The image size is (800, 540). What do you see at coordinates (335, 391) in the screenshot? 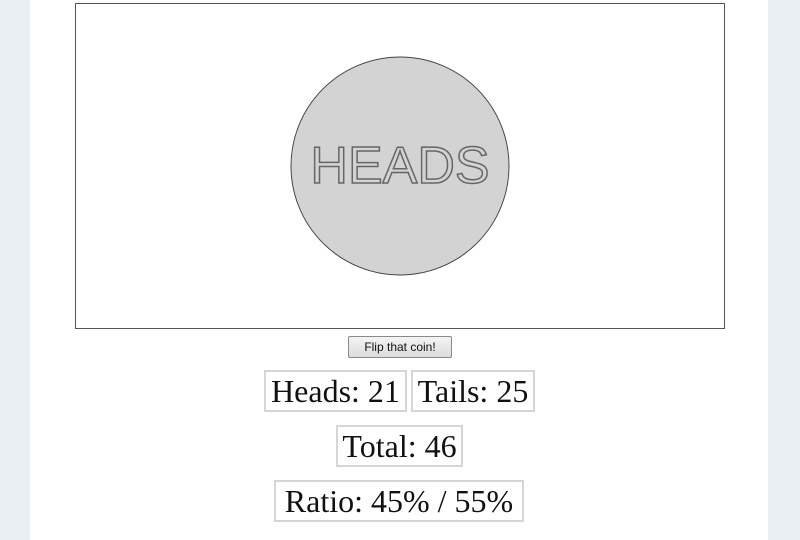
I see `heads-count: Heads: 21` at bounding box center [335, 391].